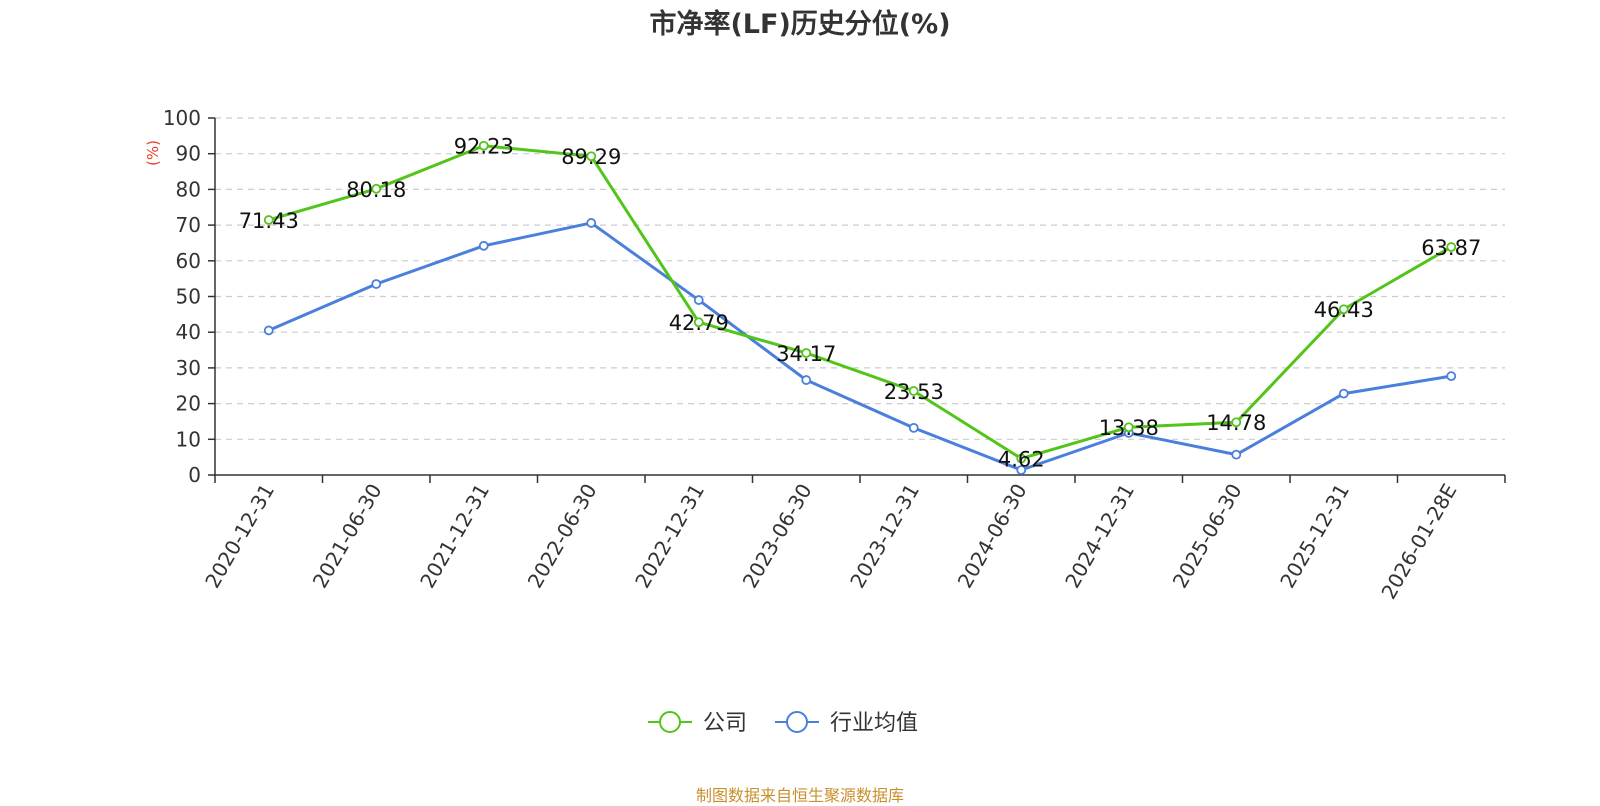  Describe the element at coordinates (1099, 536) in the screenshot. I see `x-tick-label: 2024-12-31` at that location.